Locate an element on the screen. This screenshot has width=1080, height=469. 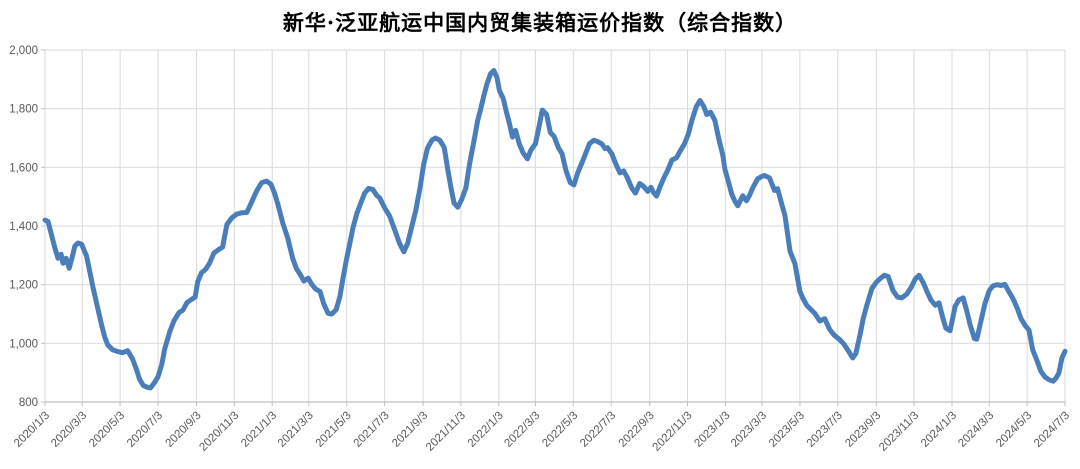
chart-title: 新华·泛亚航运中国内贸集装箱运价指数（综合指数） is located at coordinates (540, 22).